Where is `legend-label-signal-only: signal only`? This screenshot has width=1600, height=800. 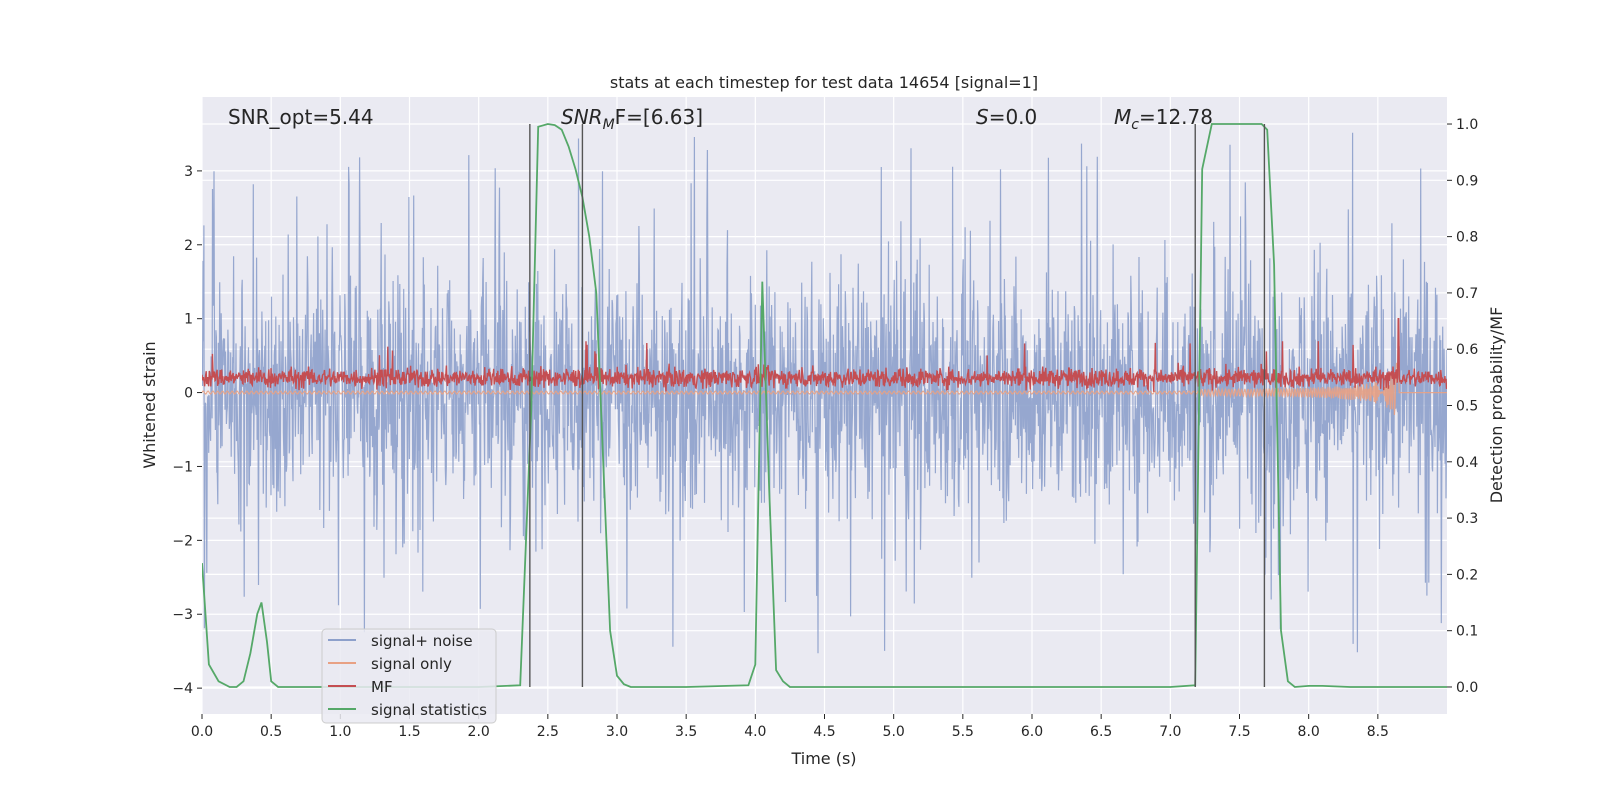
legend-label-signal-only: signal only is located at coordinates (411, 664).